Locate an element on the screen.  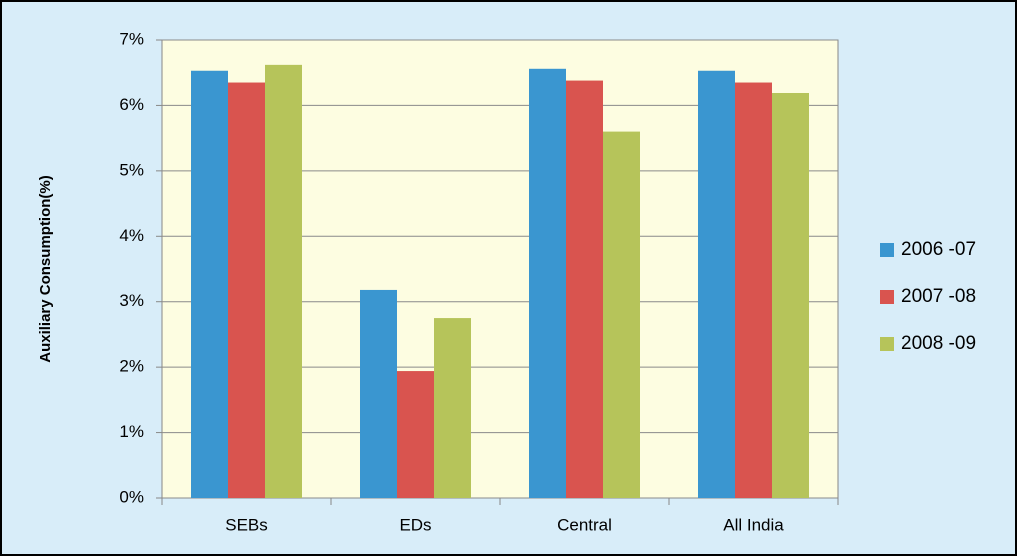
y-tick-label: 1% is located at coordinates (131, 431).